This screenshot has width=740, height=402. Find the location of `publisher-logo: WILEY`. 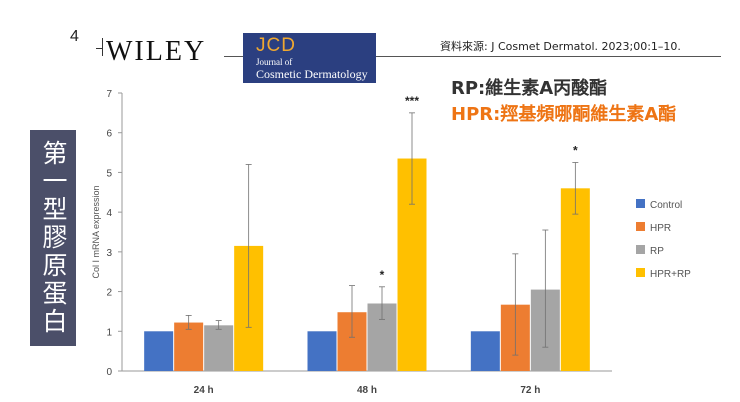

publisher-logo: WILEY is located at coordinates (156, 51).